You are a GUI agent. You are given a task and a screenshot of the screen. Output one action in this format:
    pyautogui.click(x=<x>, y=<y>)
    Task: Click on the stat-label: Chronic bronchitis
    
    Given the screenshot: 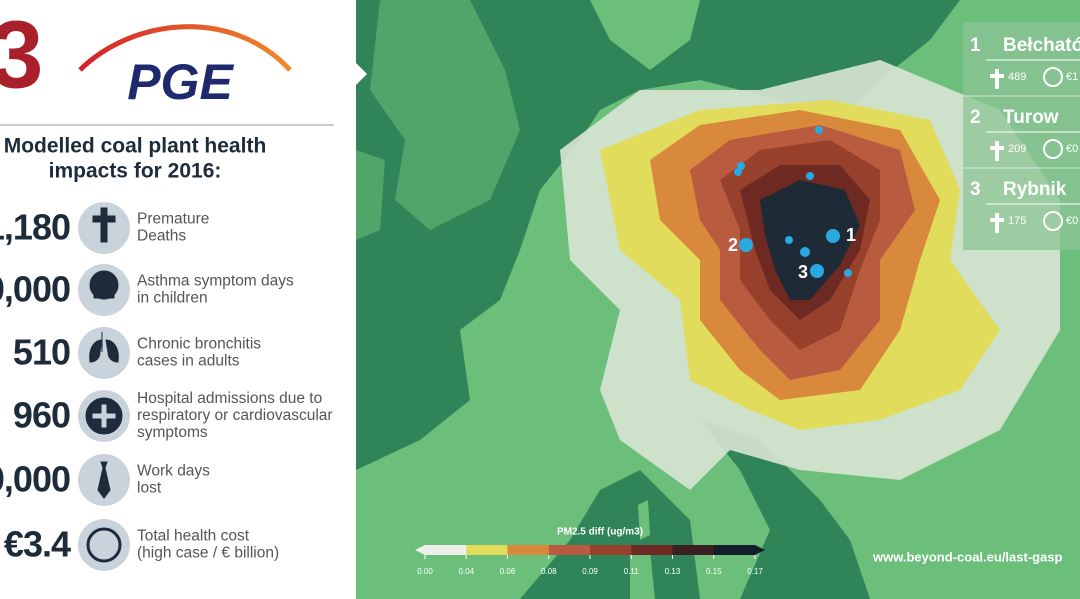 What is the action you would take?
    pyautogui.click(x=199, y=344)
    